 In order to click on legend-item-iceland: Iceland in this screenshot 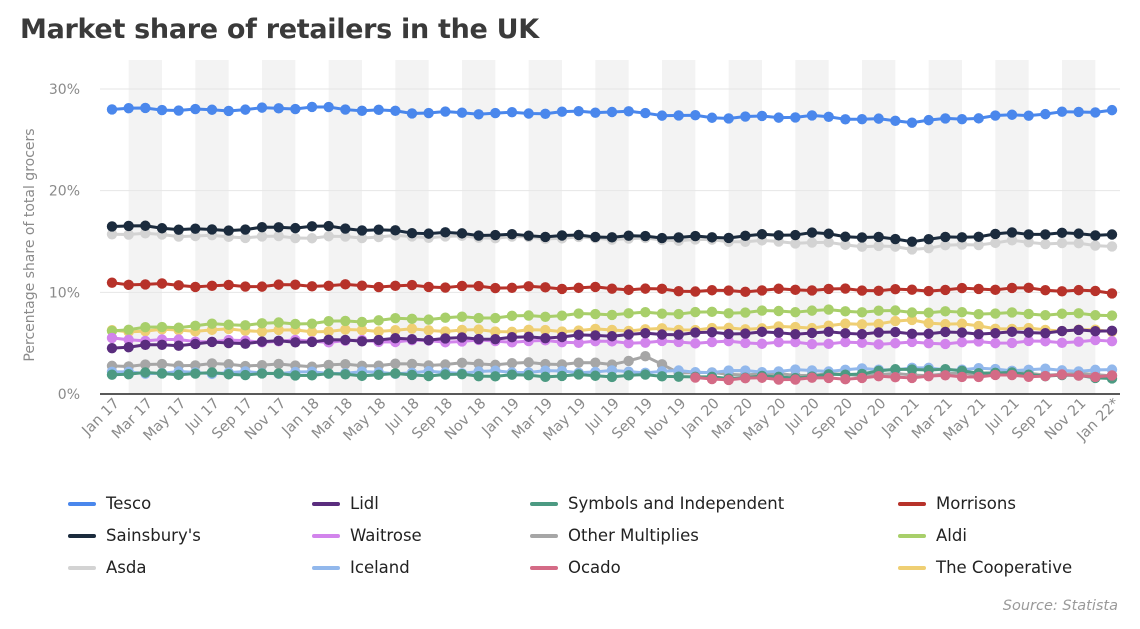, I will do `click(361, 567)`.